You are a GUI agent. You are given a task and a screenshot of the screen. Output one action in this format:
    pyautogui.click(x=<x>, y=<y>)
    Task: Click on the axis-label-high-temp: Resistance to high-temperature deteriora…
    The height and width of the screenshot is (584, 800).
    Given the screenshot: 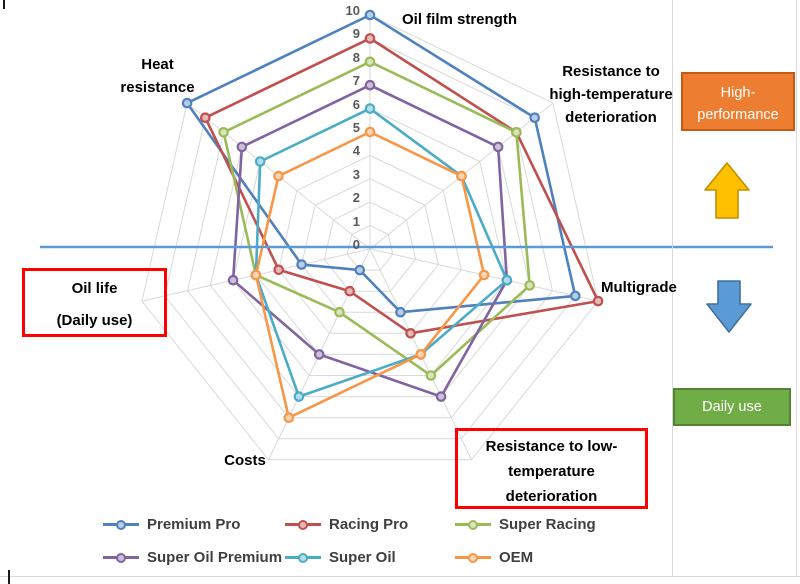 What is the action you would take?
    pyautogui.click(x=611, y=94)
    